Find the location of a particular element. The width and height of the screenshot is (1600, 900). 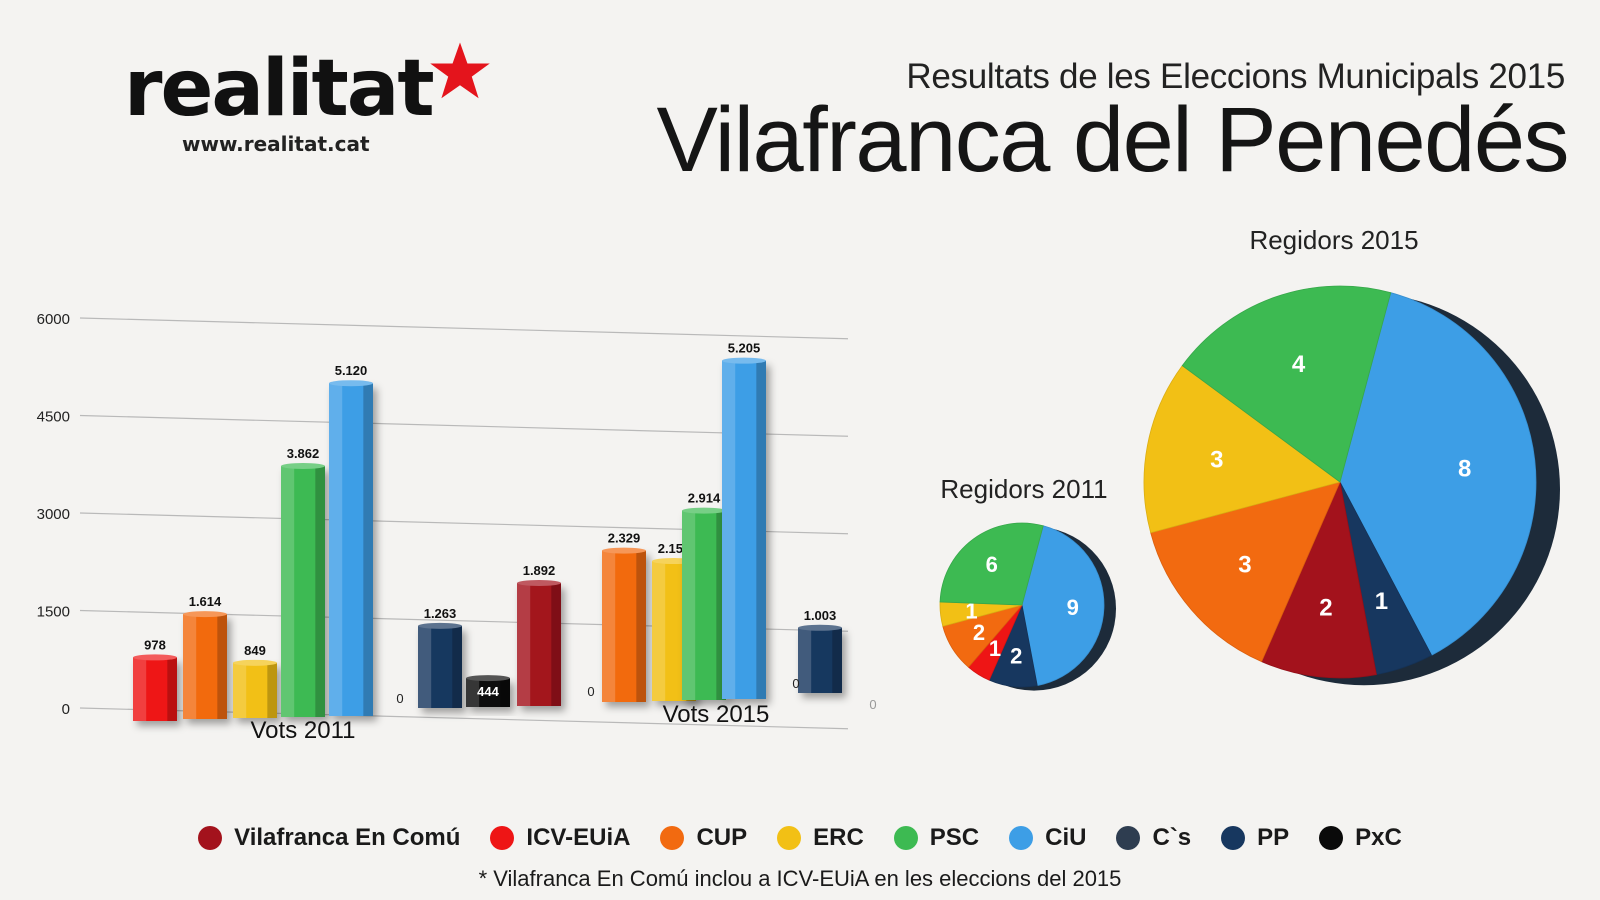

page-title: Vilafranca del Penedés is located at coordinates (1112, 140).